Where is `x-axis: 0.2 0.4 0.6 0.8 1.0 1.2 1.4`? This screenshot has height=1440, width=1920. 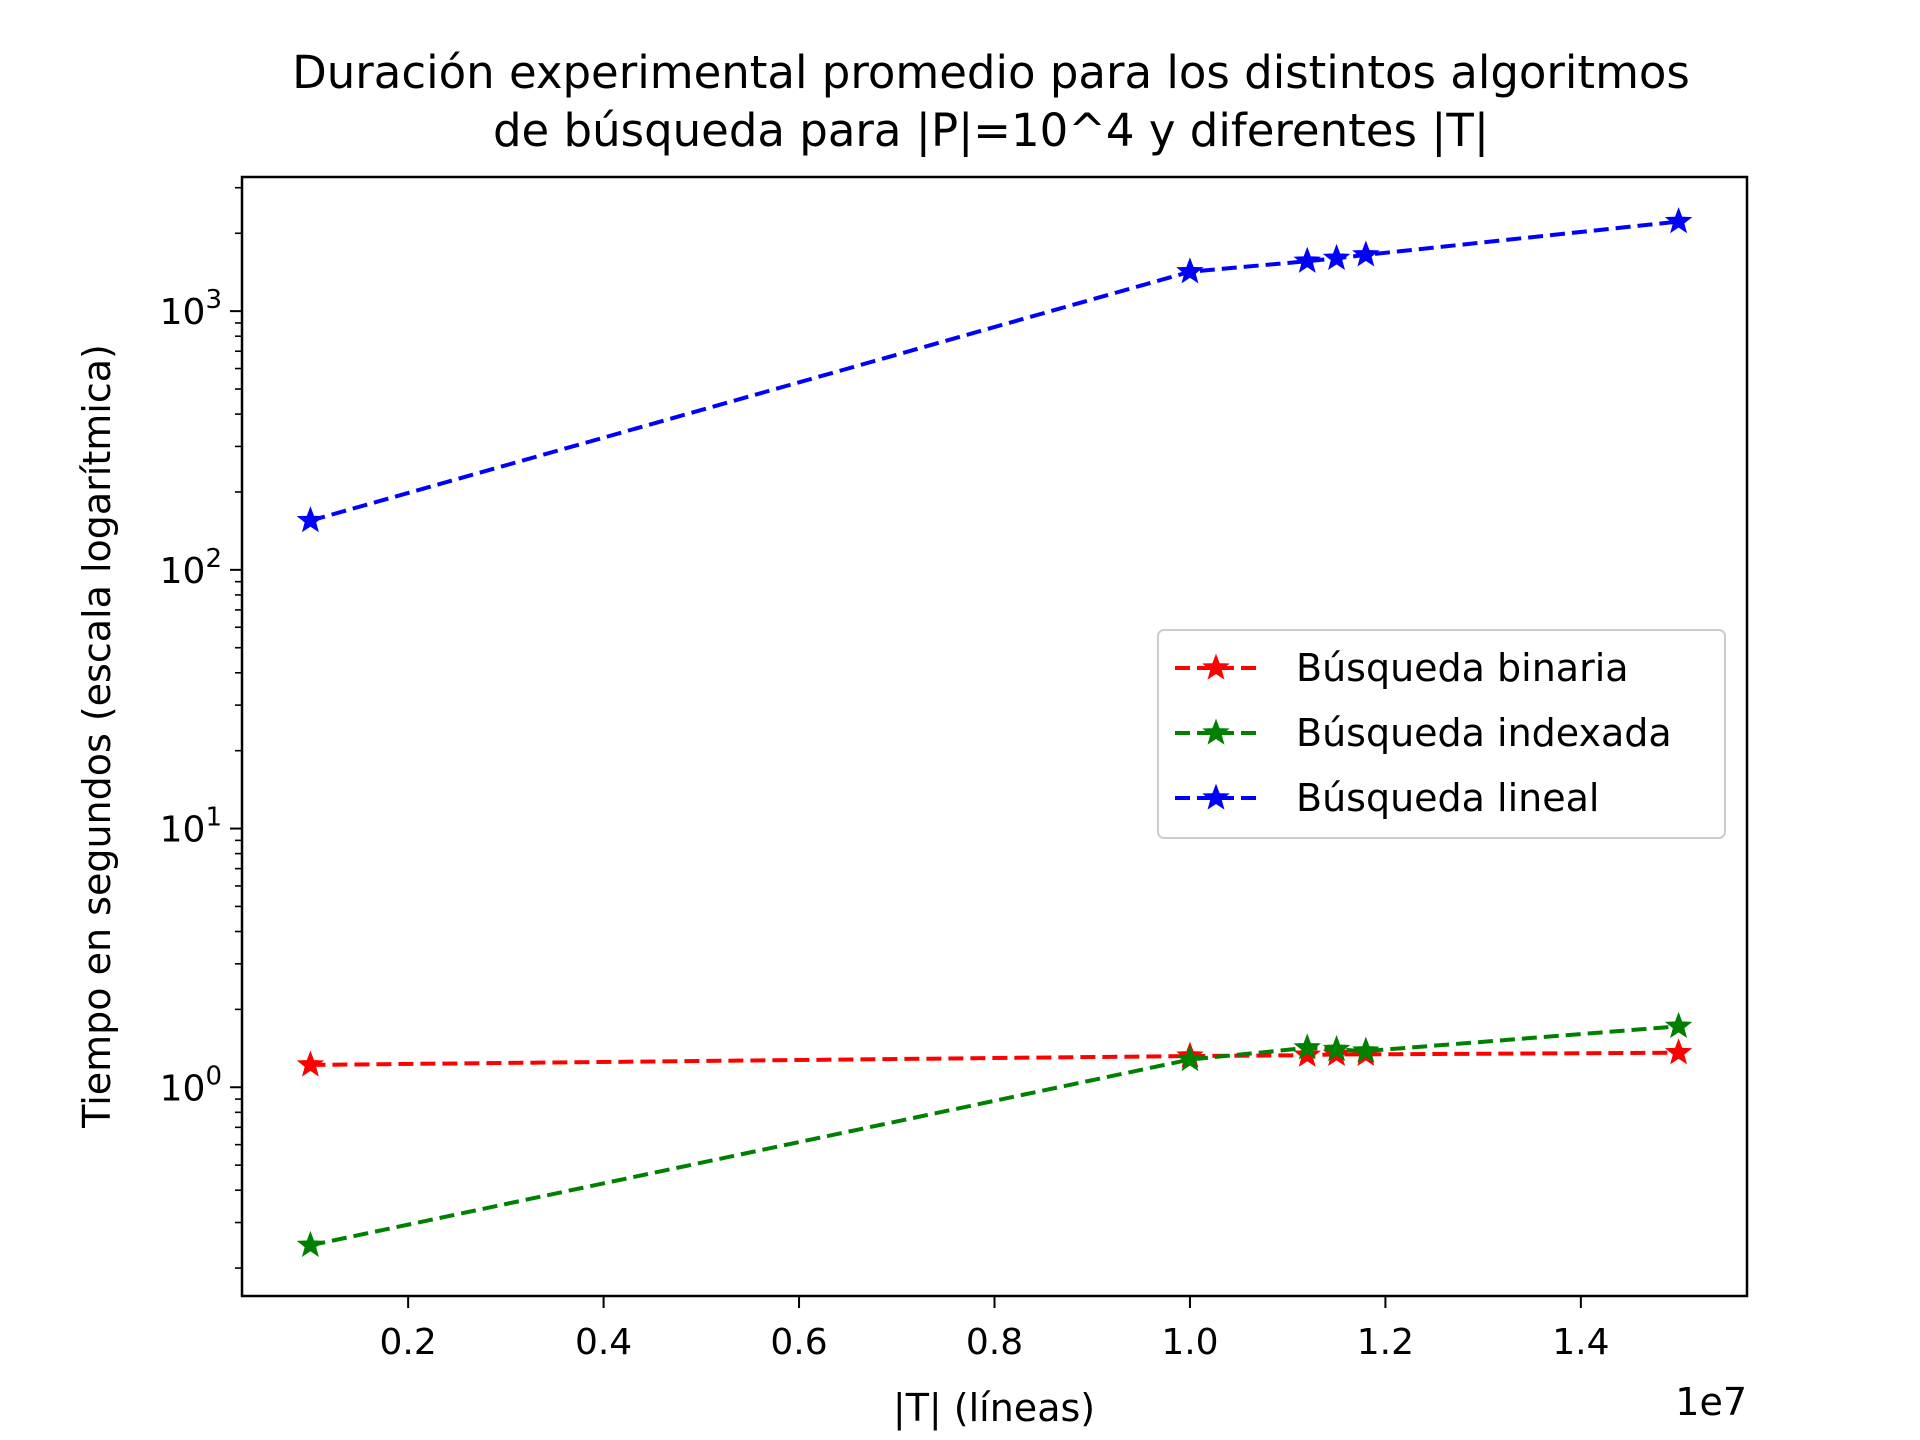
x-axis: 0.2 0.4 0.6 0.8 1.0 1.2 1.4 is located at coordinates (994, 1329).